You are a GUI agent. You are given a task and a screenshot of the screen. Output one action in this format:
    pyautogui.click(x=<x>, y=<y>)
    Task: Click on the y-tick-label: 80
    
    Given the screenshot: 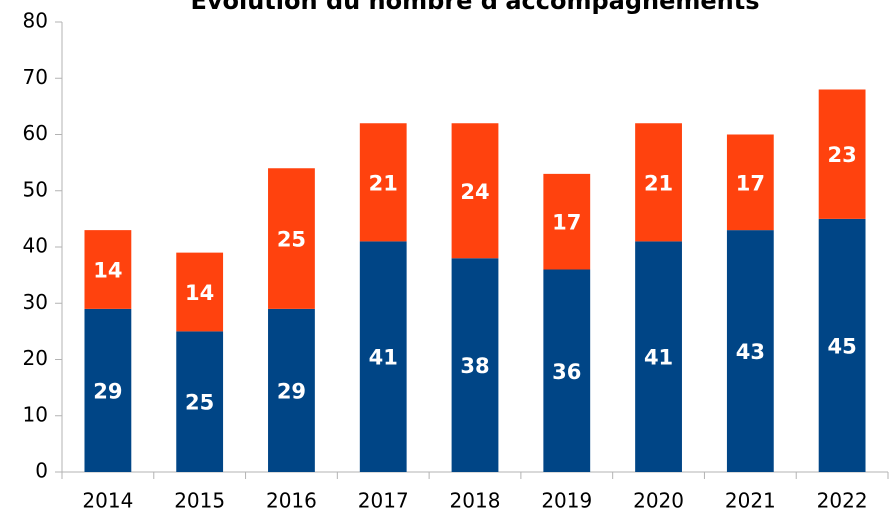 What is the action you would take?
    pyautogui.click(x=35, y=21)
    